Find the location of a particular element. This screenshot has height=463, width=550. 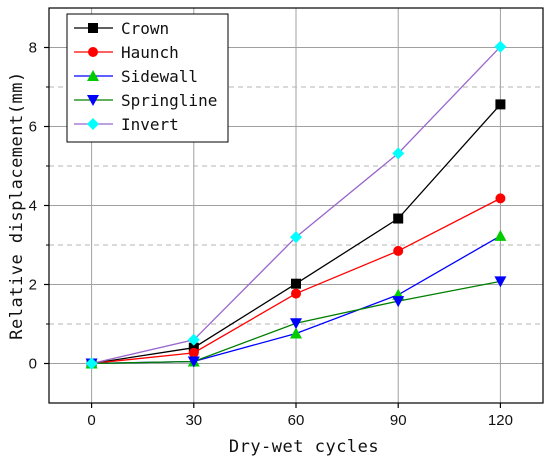

legend-label-crown: Crown is located at coordinates (145, 28).